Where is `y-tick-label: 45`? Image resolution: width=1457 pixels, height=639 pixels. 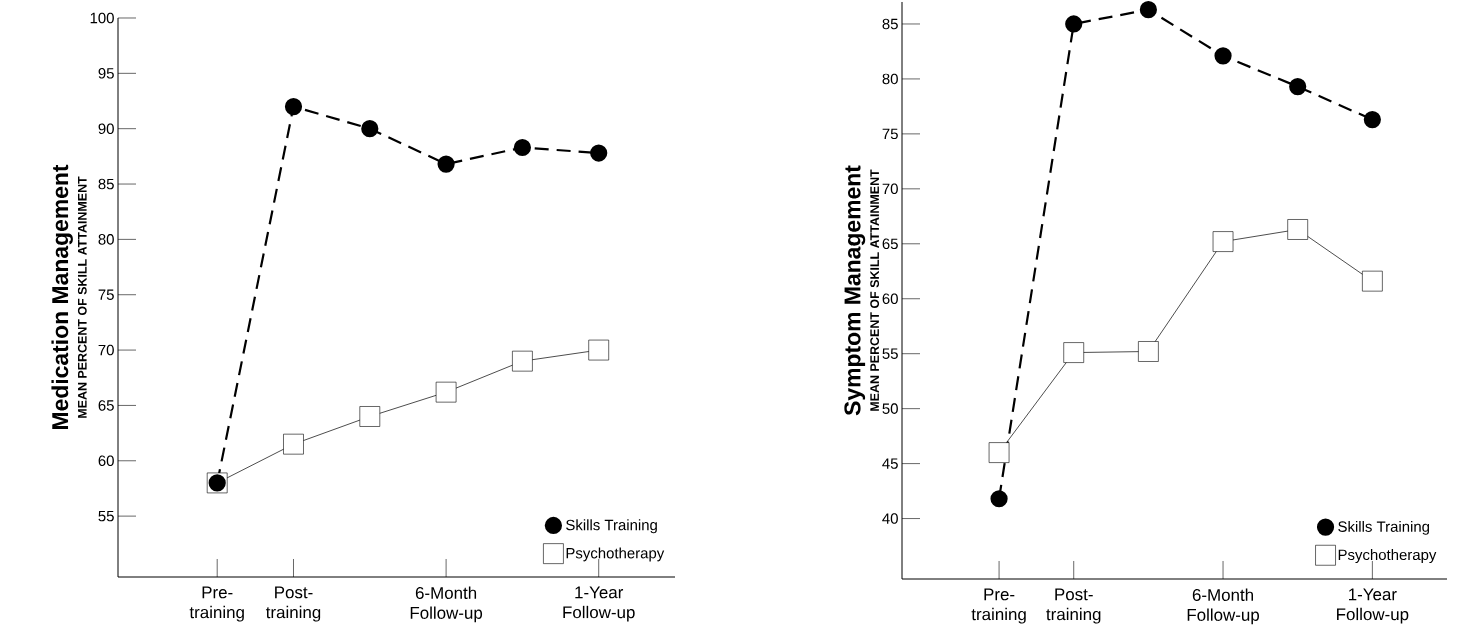
y-tick-label: 45 is located at coordinates (890, 463).